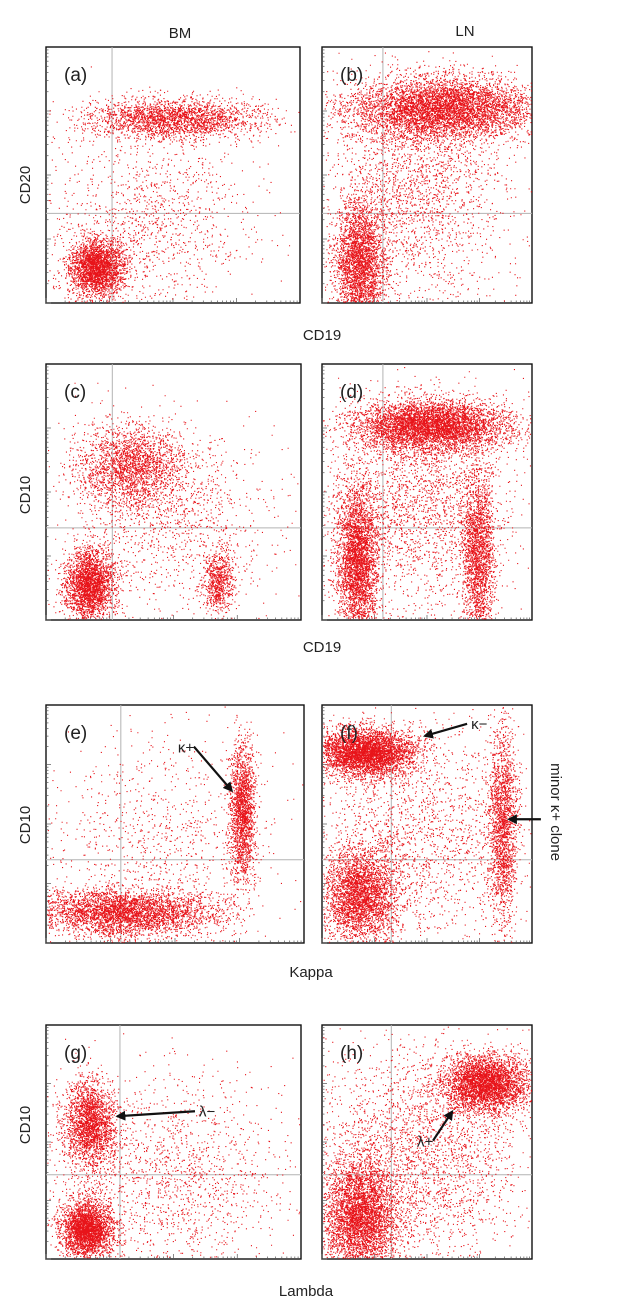 The image size is (621, 1310). Describe the element at coordinates (75, 1053) in the screenshot. I see `panel-label: (g)` at that location.